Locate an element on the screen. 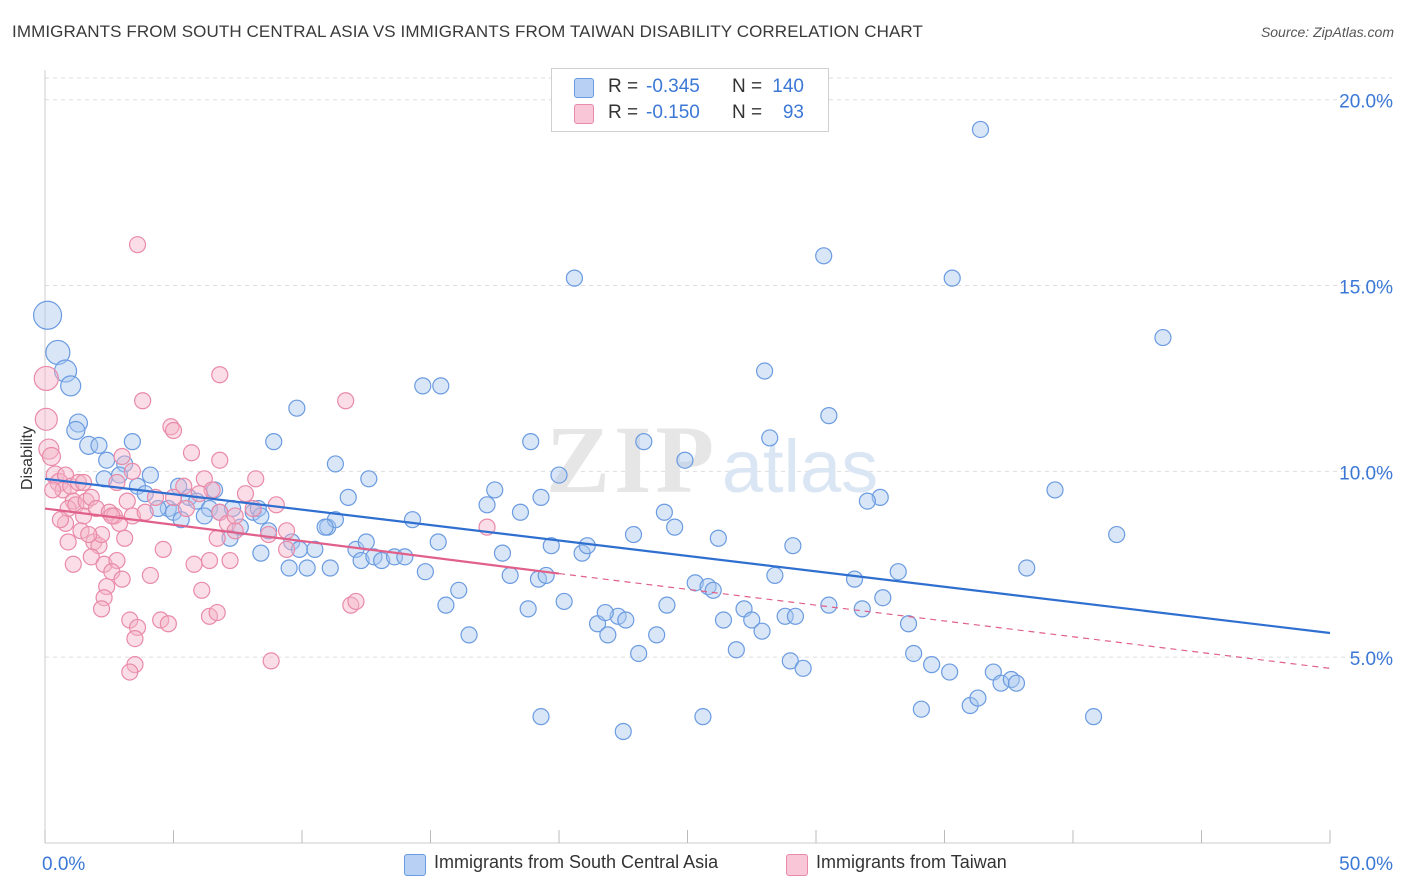 Image resolution: width=1406 pixels, height=892 pixels. correlation-legend: R = -0.345 N = 140 R = -0.150 N = 93 is located at coordinates (690, 100).